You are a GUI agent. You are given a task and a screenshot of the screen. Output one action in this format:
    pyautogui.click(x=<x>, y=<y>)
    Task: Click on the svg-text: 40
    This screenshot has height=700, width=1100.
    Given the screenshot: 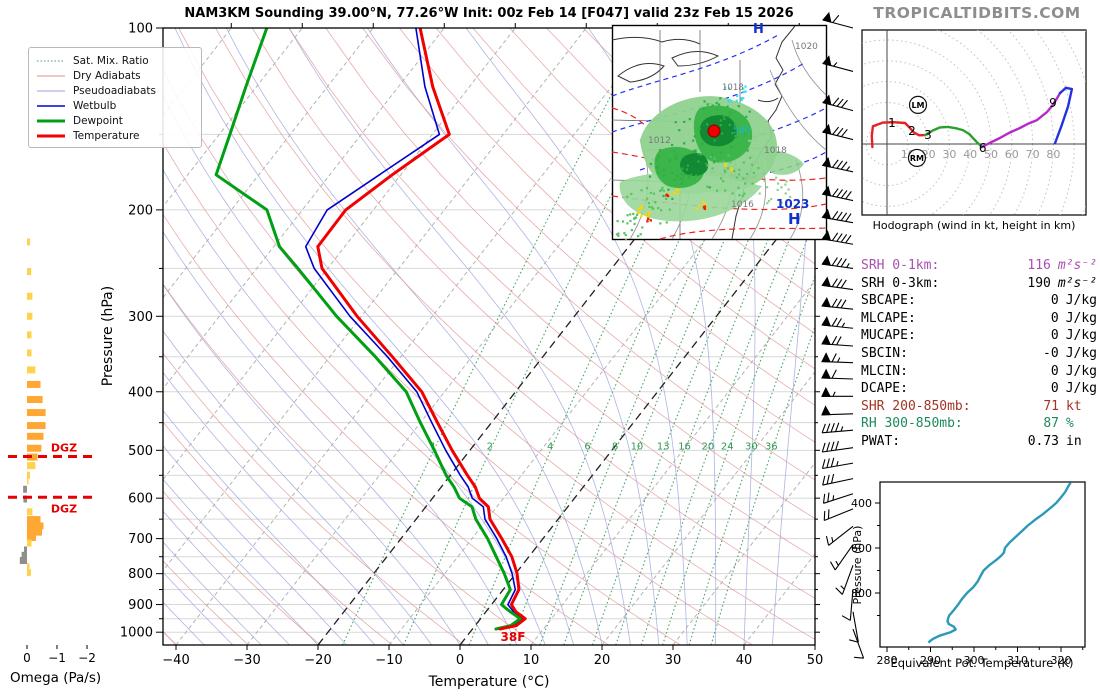 What is the action you would take?
    pyautogui.click(x=970, y=154)
    